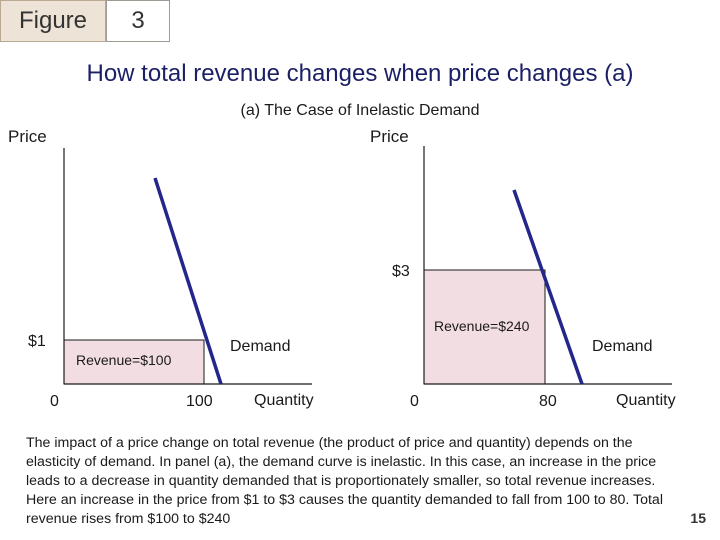 This screenshot has width=720, height=540. I want to click on left-quantity-axis-label: Quantity, so click(284, 400).